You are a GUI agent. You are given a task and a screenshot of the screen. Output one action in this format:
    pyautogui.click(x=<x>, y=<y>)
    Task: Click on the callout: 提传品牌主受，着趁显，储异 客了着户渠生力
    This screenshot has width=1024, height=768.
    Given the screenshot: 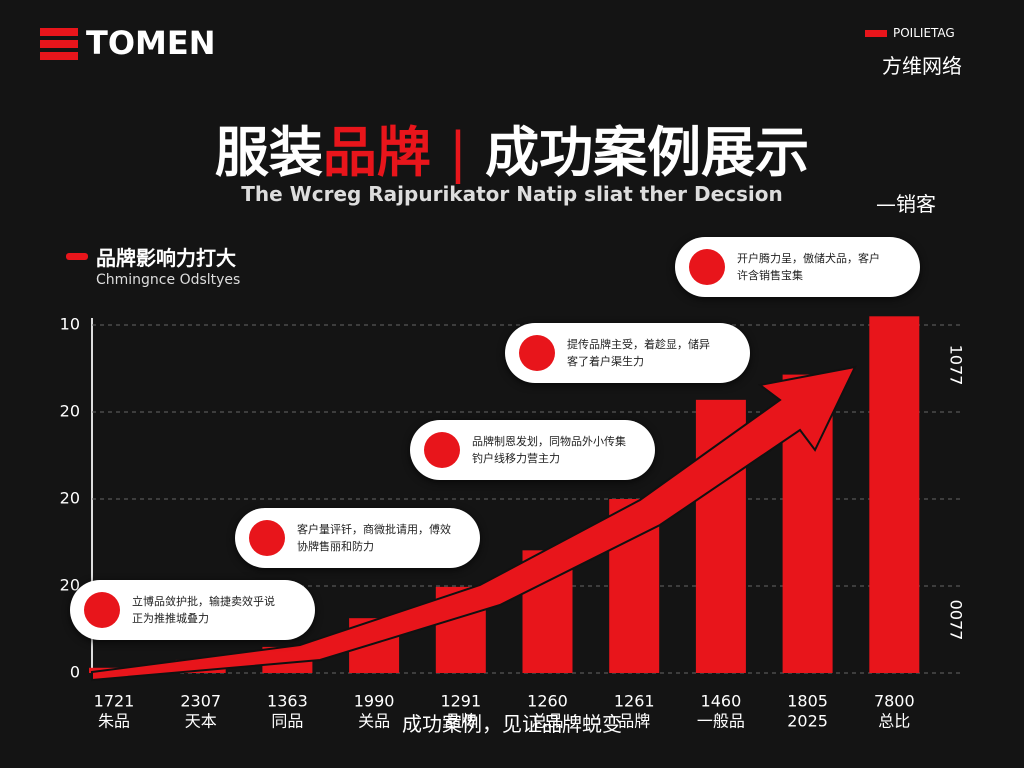 What is the action you would take?
    pyautogui.click(x=627, y=353)
    